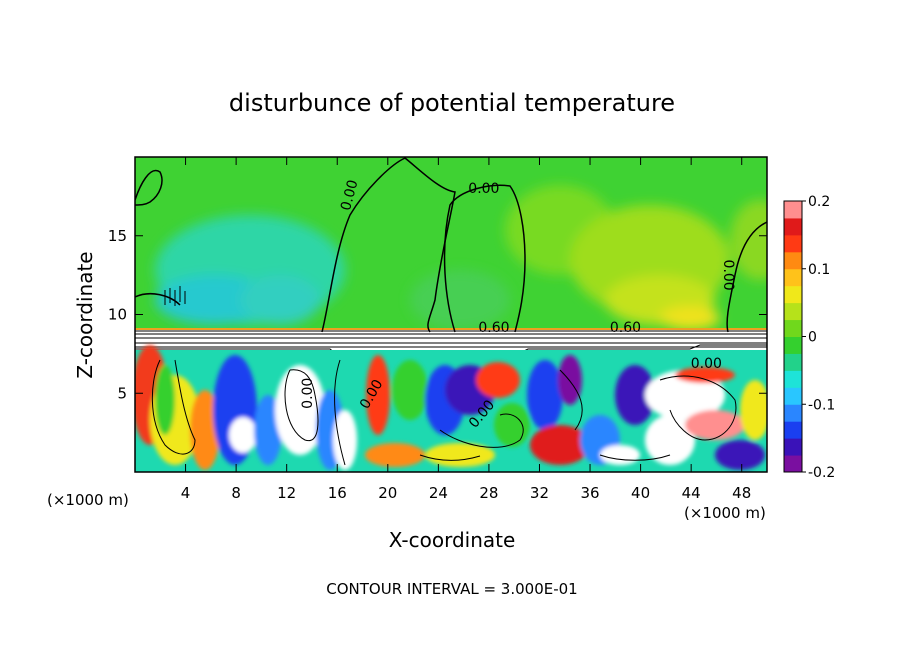  I want to click on x-tick-label: 36, so click(589, 493).